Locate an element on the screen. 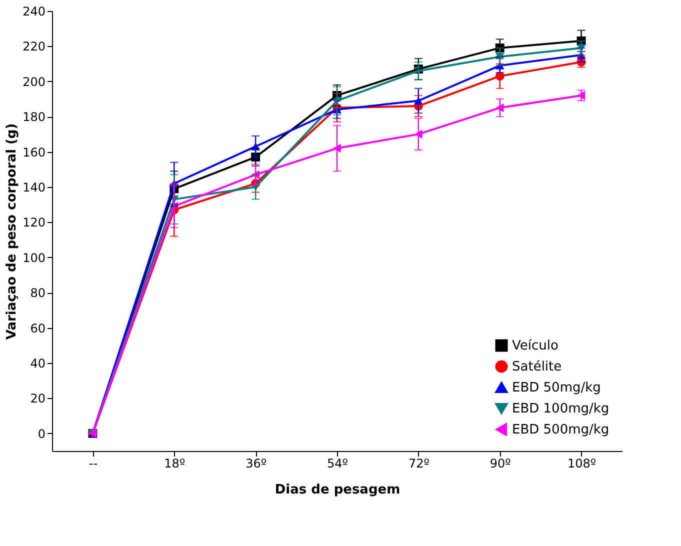 This screenshot has height=546, width=681. y-tick-label: 20 is located at coordinates (38, 399).